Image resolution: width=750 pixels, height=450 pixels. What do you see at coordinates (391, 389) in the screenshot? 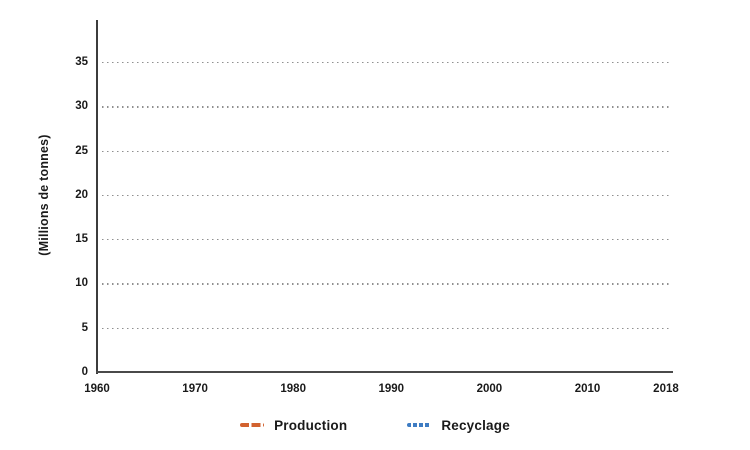
I see `x-tick-label: 1990` at bounding box center [391, 389].